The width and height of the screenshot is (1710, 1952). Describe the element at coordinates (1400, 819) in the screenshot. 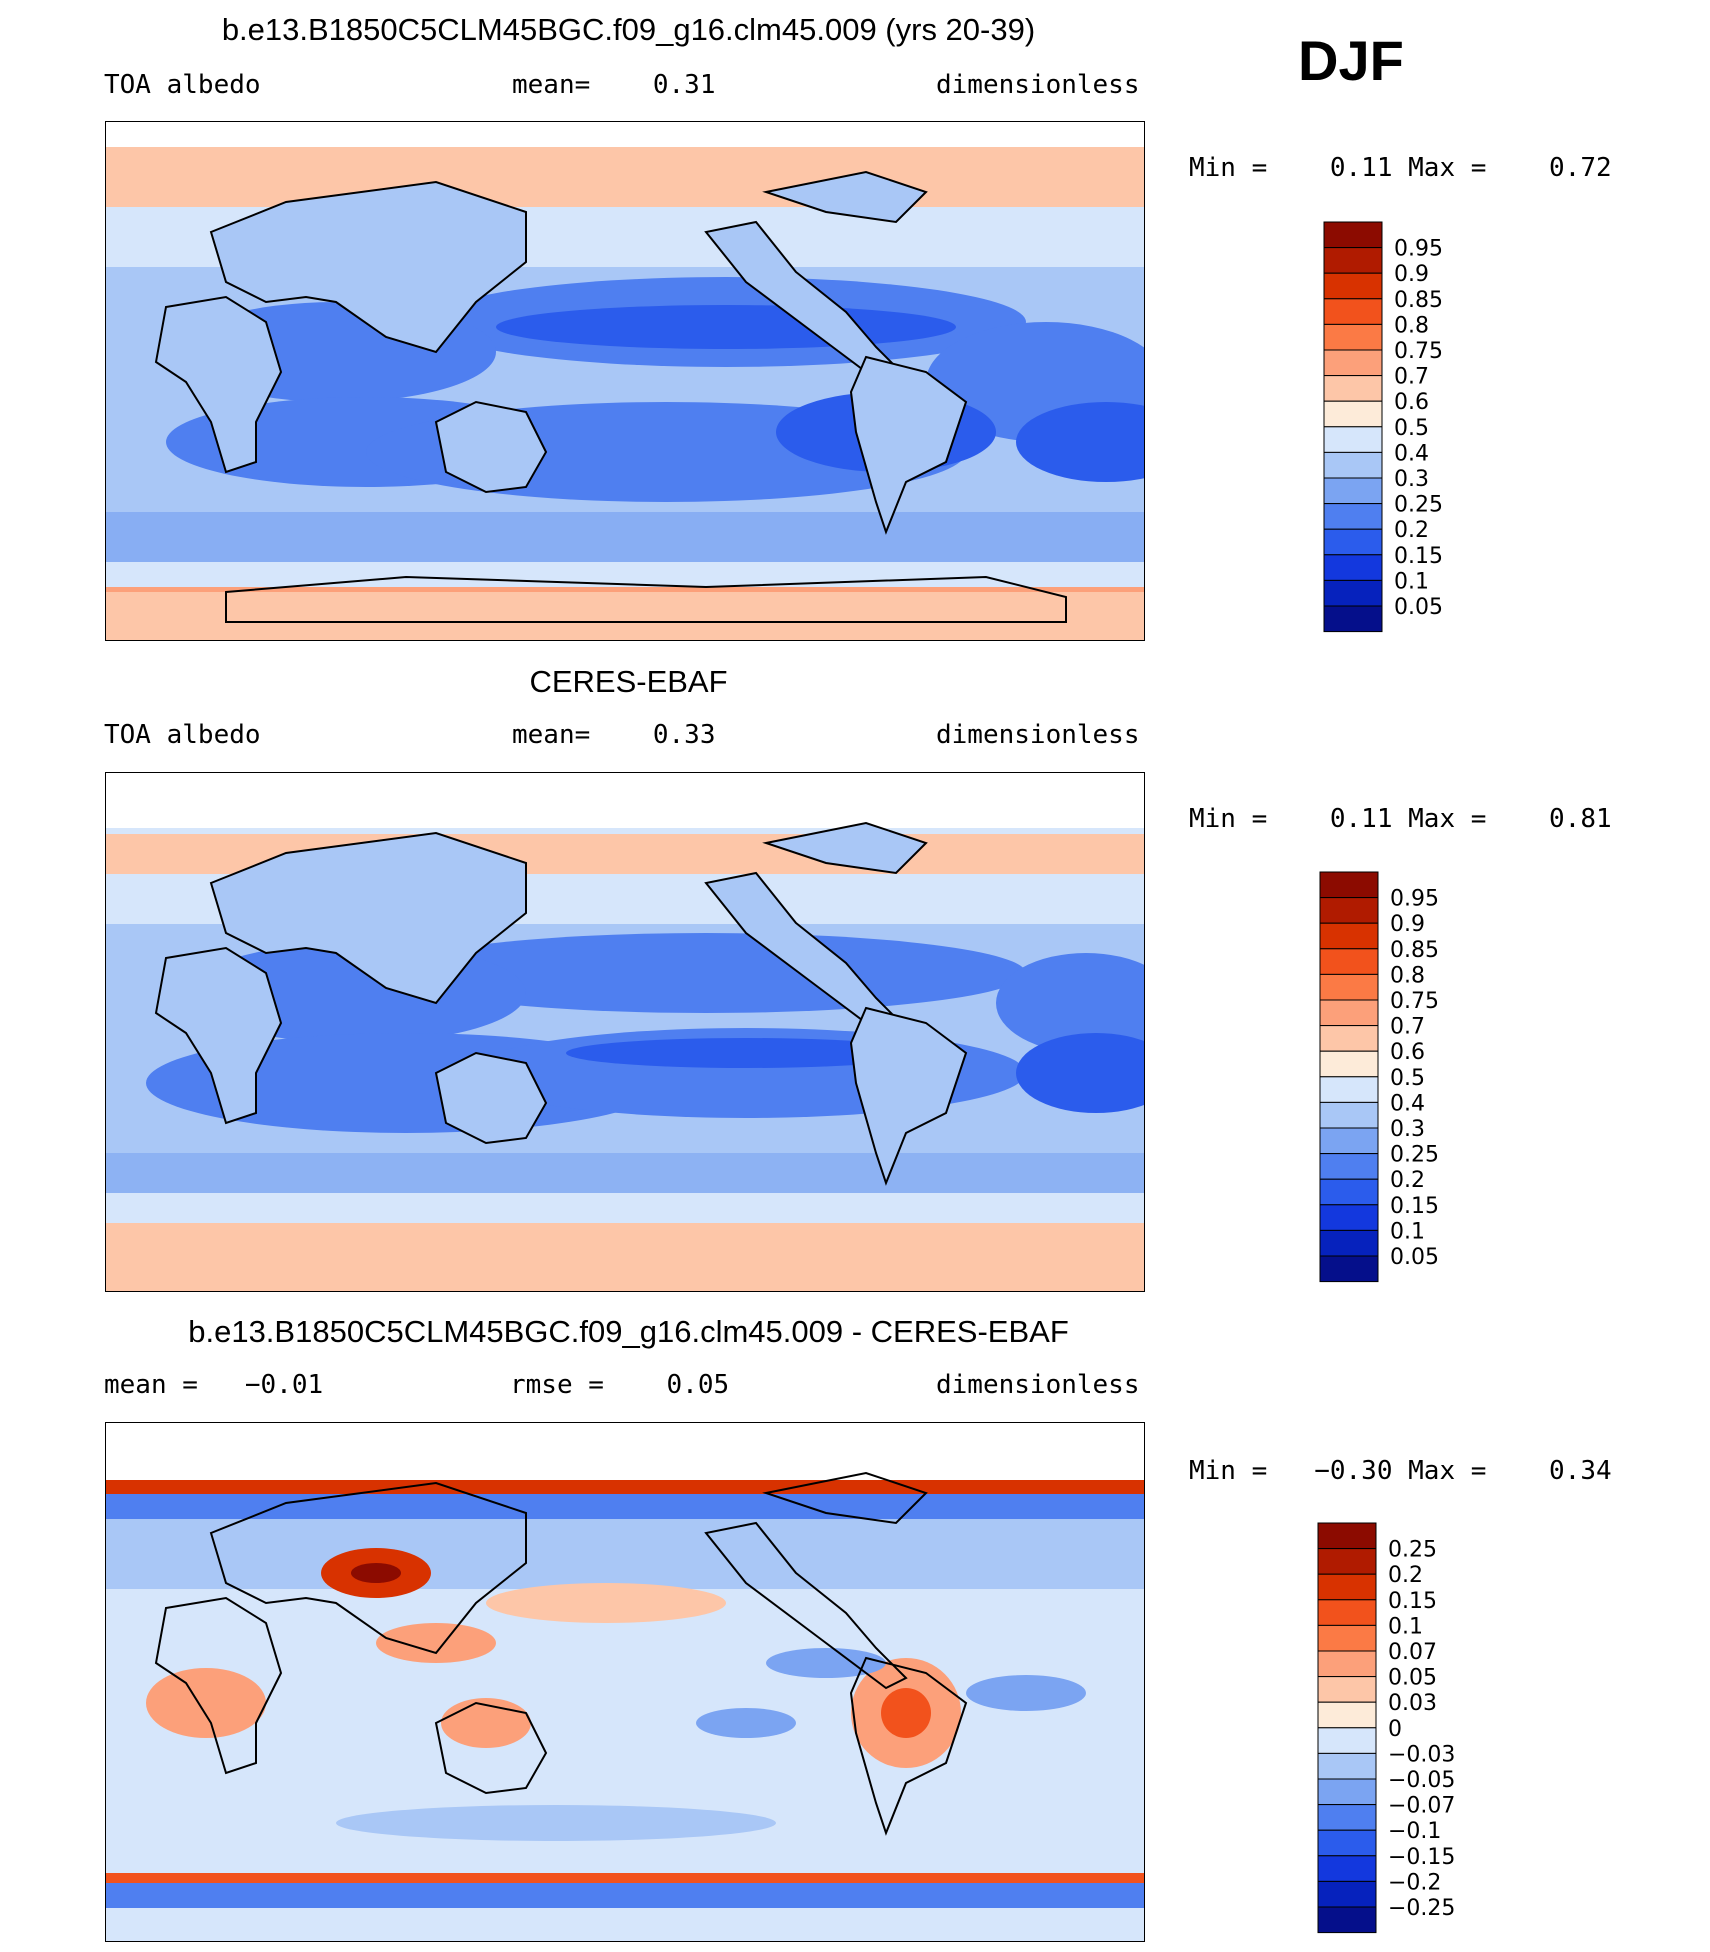

I see `panel-2-minmax: Min = 0.11 Max = 0.81` at that location.